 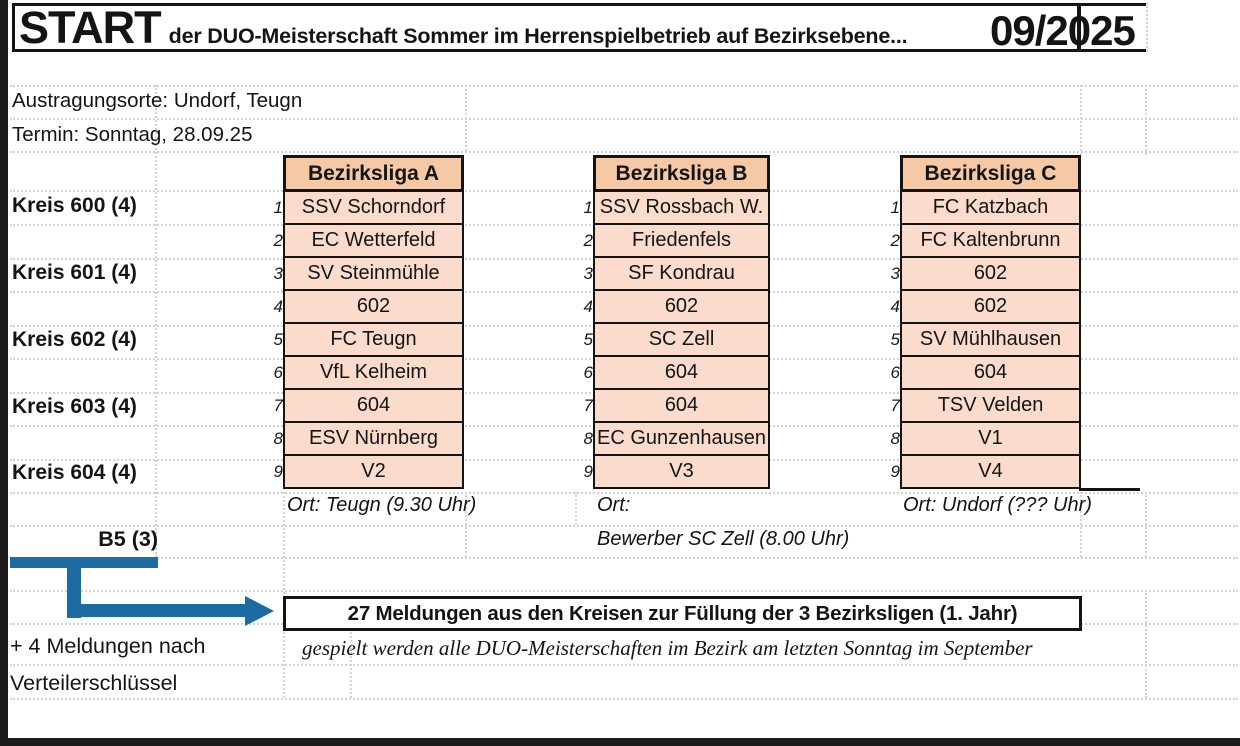 What do you see at coordinates (1109, 489) in the screenshot?
I see `table-c-bottom-border-extension` at bounding box center [1109, 489].